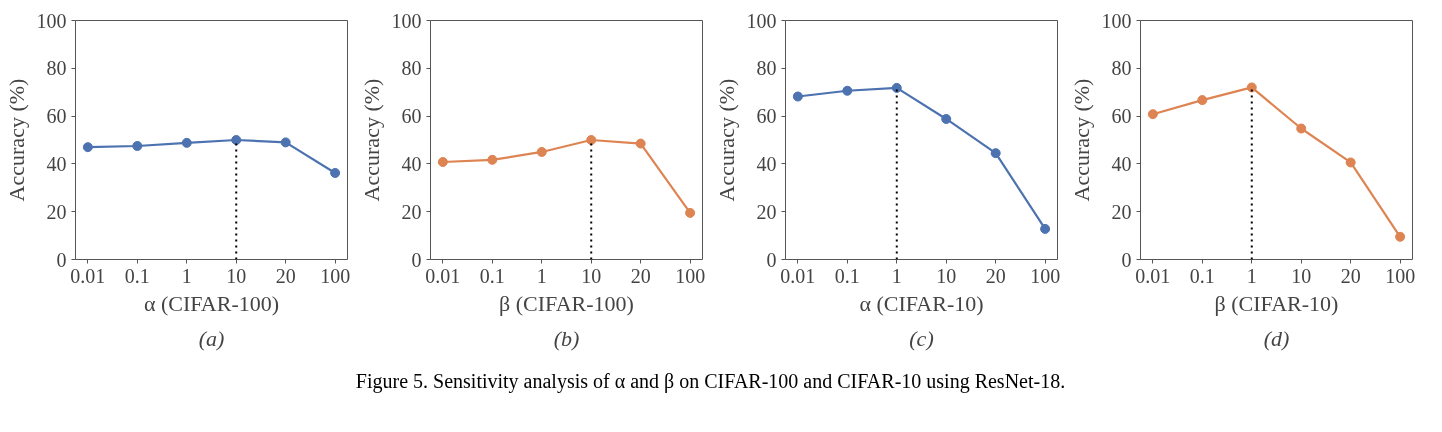 Image resolution: width=1442 pixels, height=432 pixels. I want to click on text: (c), so click(921, 338).